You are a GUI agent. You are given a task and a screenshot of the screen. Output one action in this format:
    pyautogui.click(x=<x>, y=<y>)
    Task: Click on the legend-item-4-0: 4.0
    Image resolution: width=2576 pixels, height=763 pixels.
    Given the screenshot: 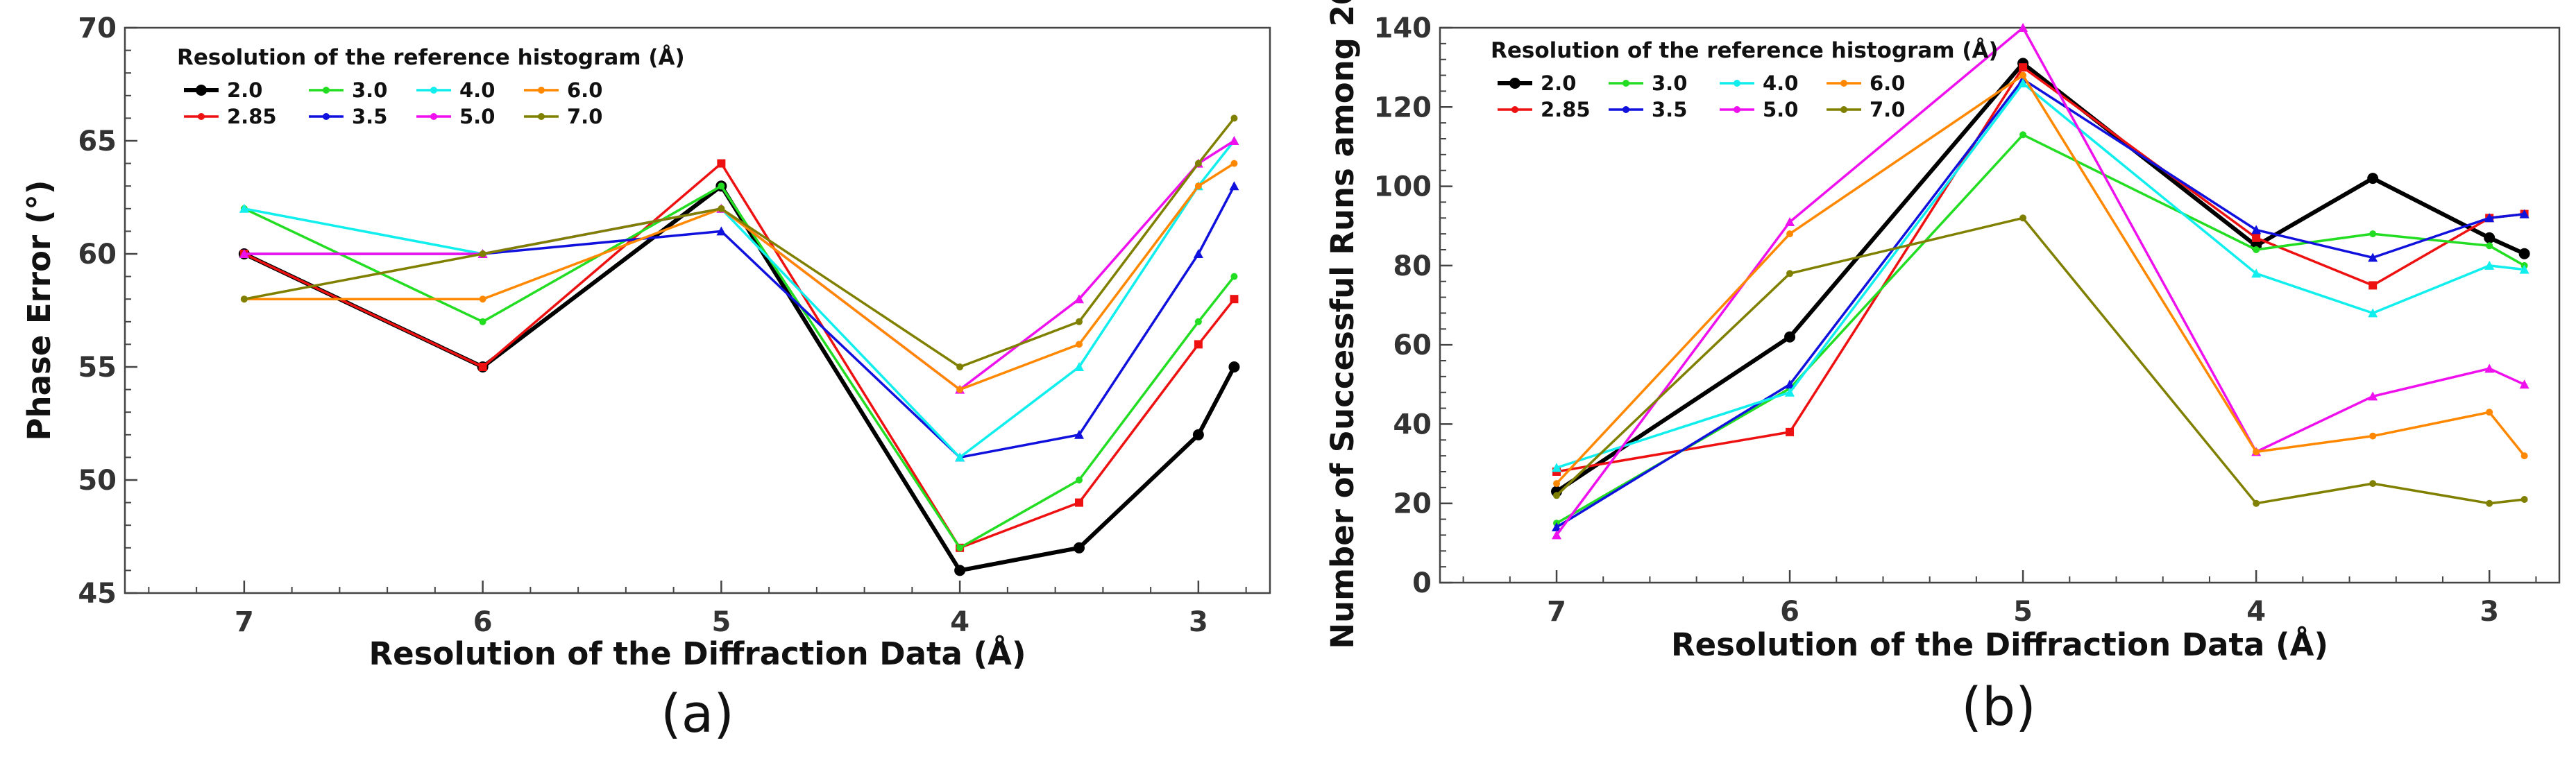 What is the action you would take?
    pyautogui.click(x=1759, y=83)
    